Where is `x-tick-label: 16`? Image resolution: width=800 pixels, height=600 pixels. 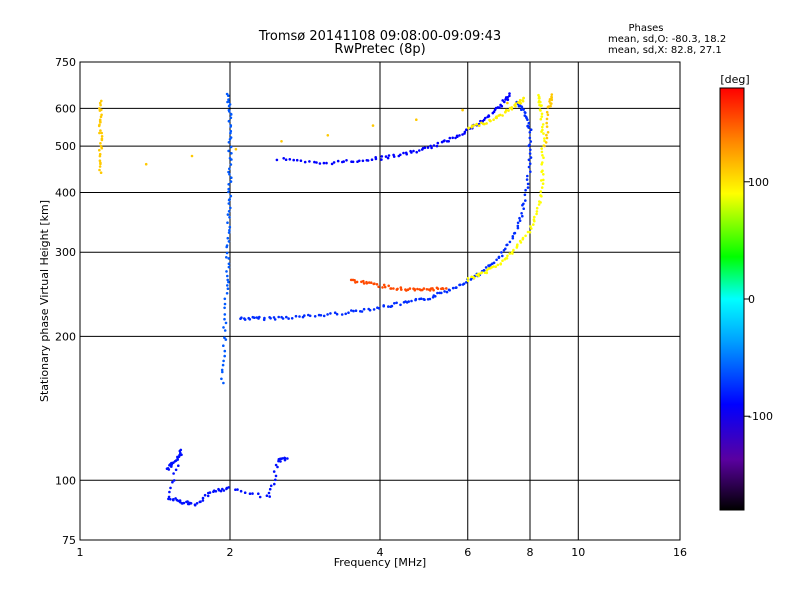
x-tick-label: 16 is located at coordinates (680, 552).